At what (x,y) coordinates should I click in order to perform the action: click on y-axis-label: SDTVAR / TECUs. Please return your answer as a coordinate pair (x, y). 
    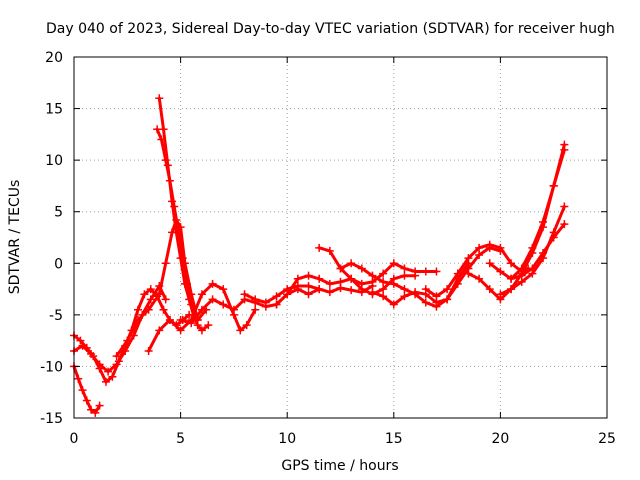
    Looking at the image, I should click on (15, 237).